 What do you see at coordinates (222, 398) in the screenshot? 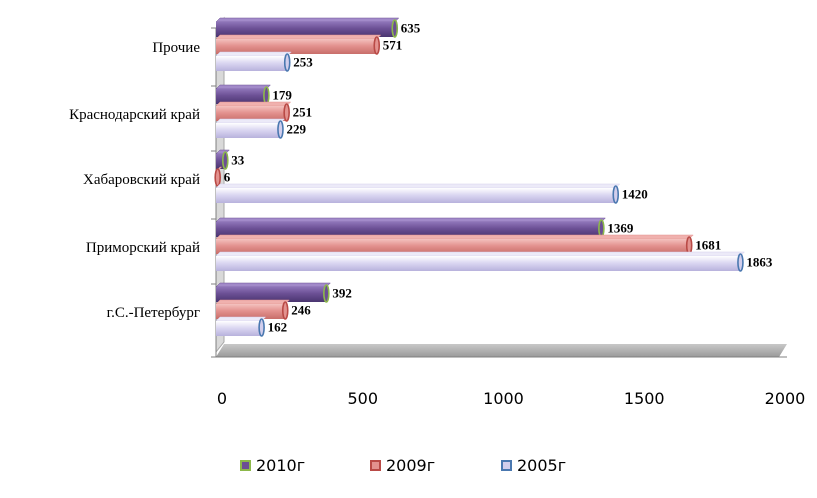
I see `x-tick-label: 0` at bounding box center [222, 398].